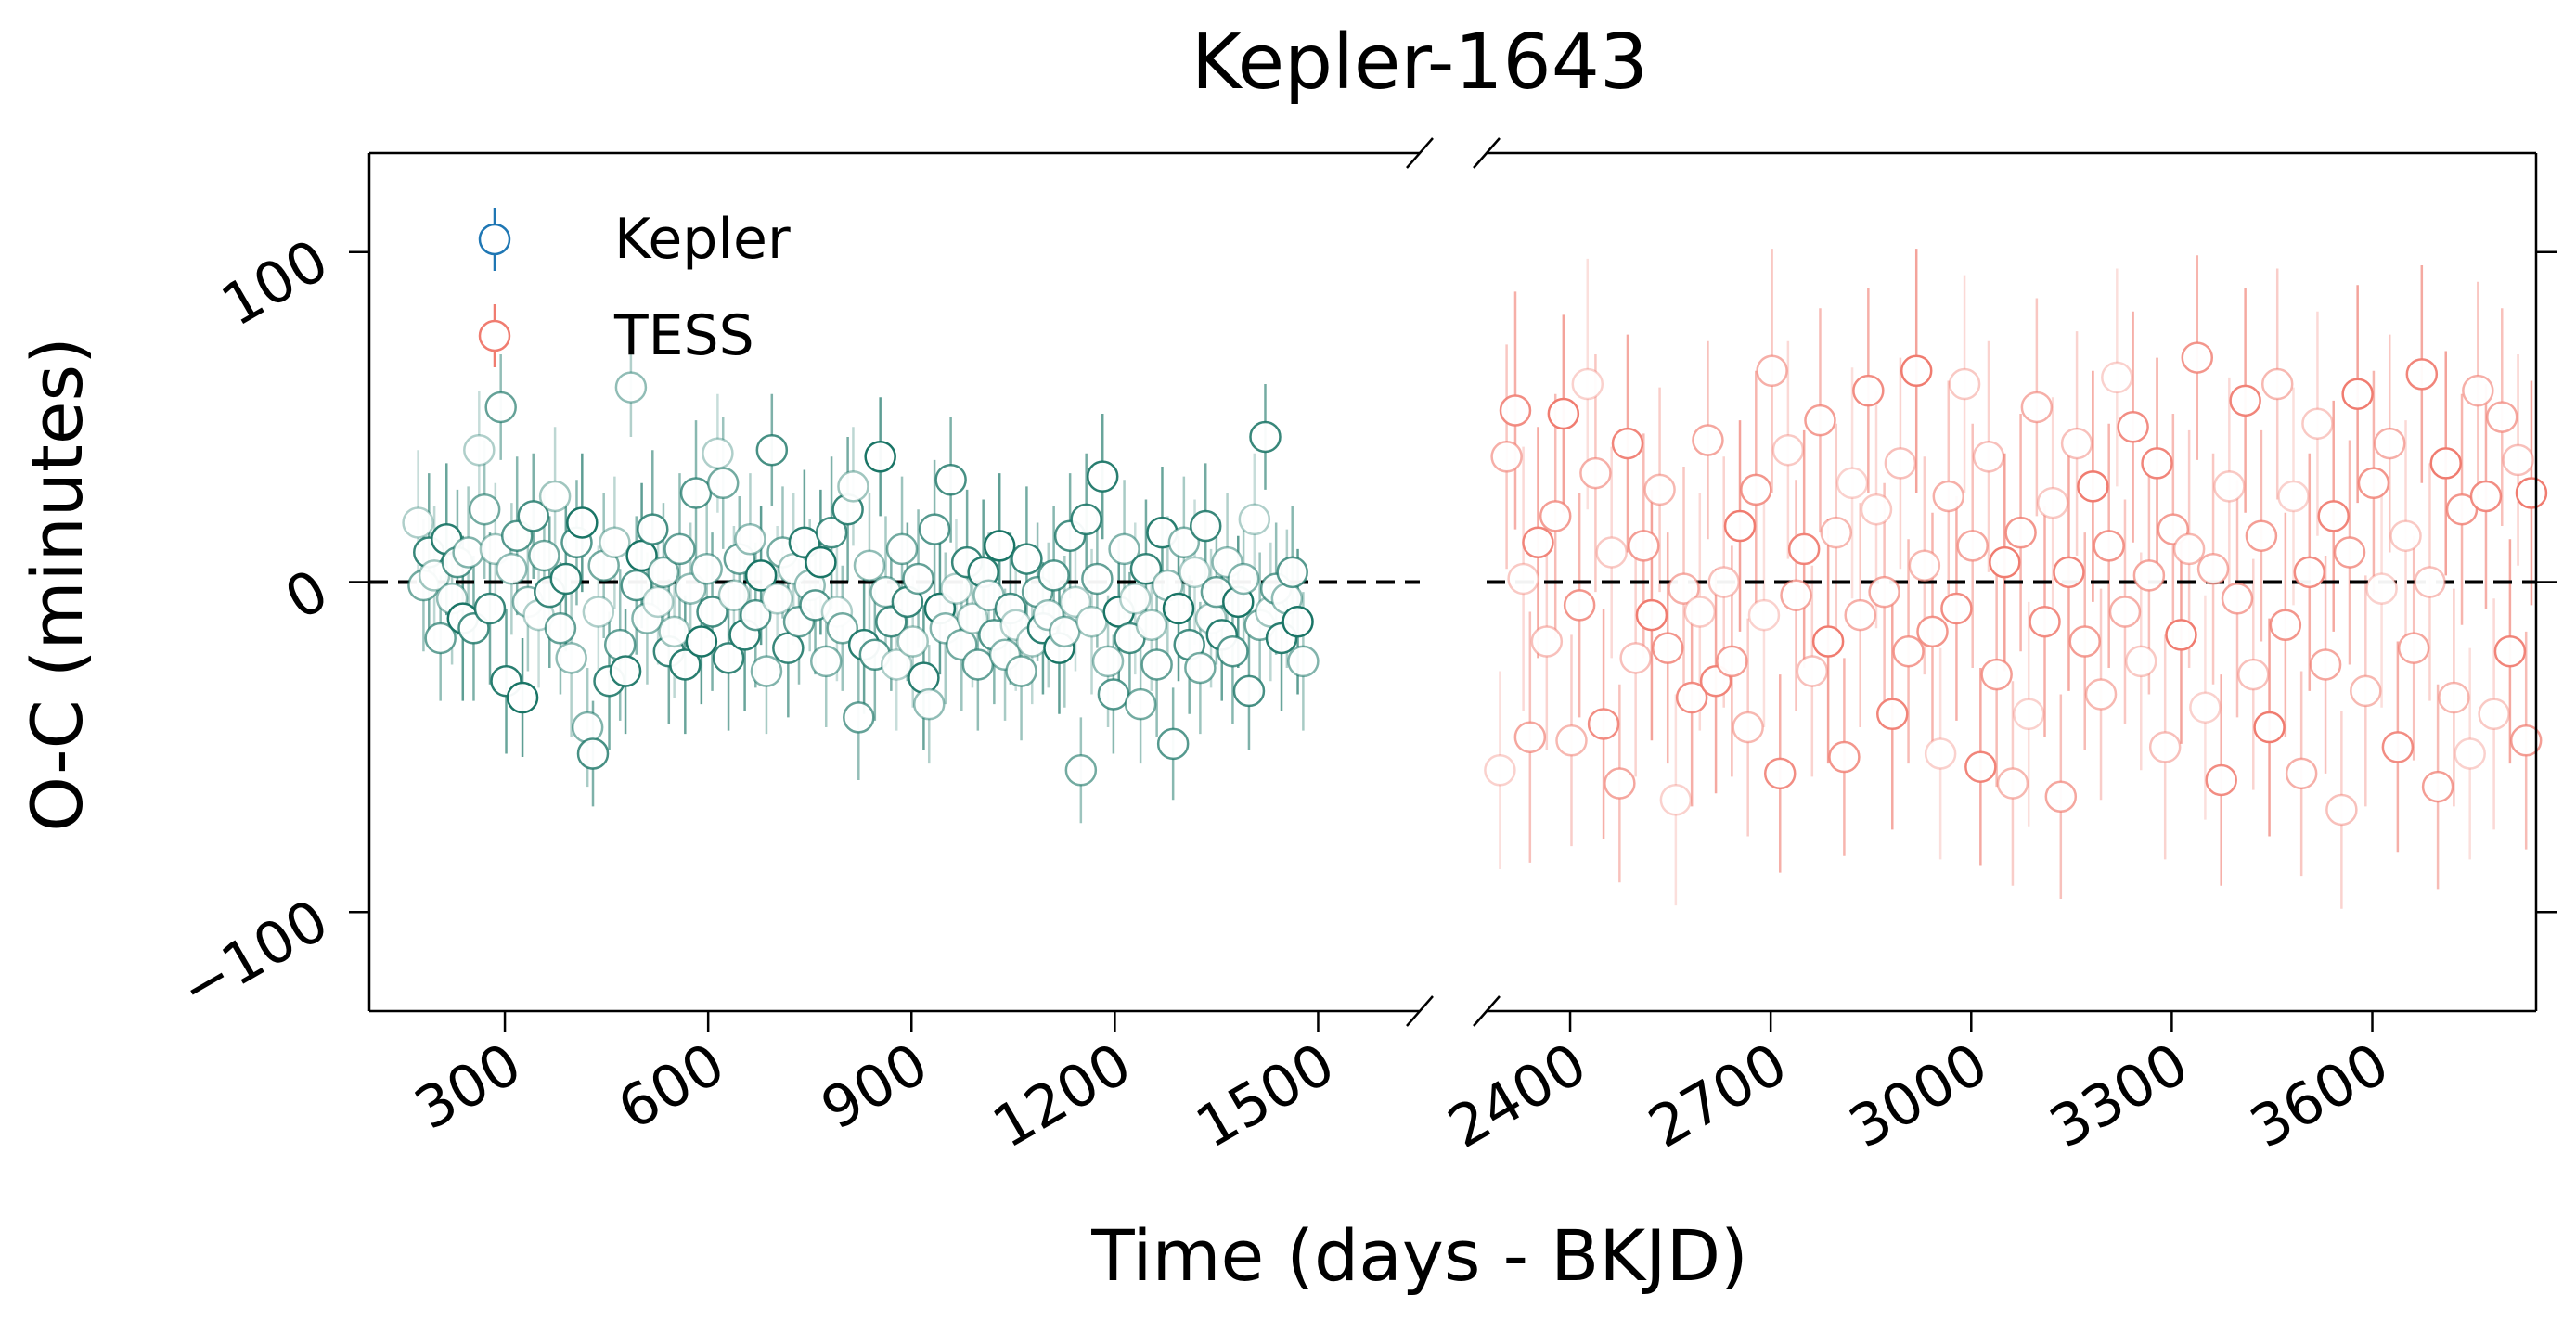 The image size is (2576, 1320). What do you see at coordinates (1062, 1095) in the screenshot?
I see `x-tick-label: 1200` at bounding box center [1062, 1095].